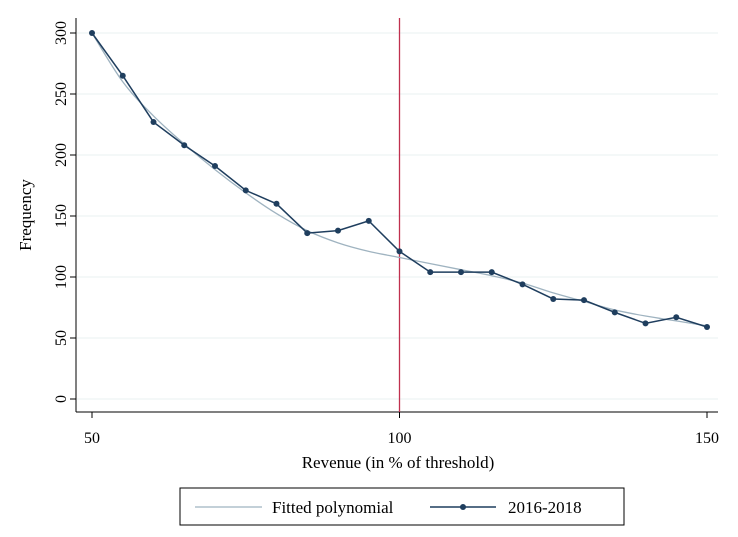 Image resolution: width=738 pixels, height=537 pixels. I want to click on y-tick-label: 200, so click(61, 155).